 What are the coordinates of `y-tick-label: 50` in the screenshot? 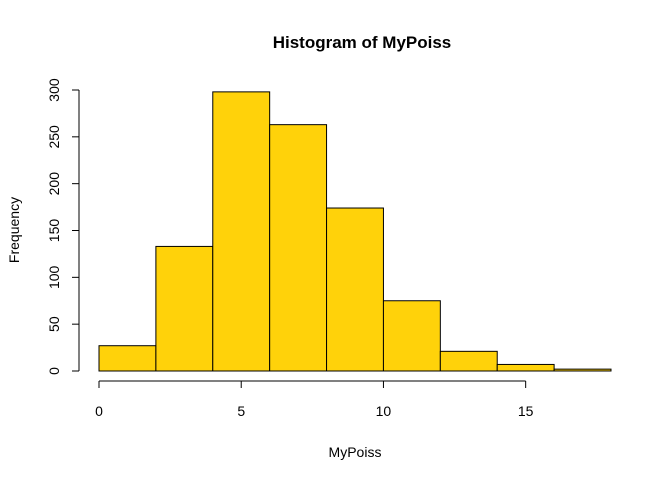 It's located at (54, 324).